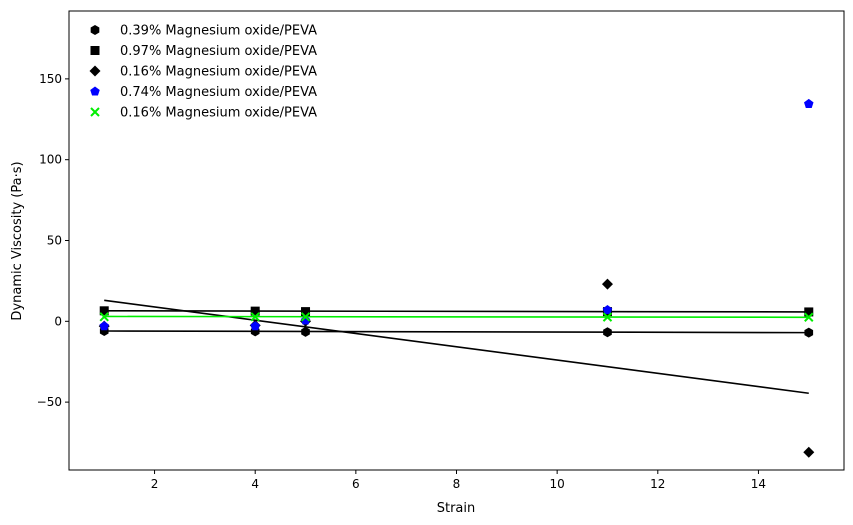  Describe the element at coordinates (218, 113) in the screenshot. I see `legend-label-series-5: 0.16% Magnesium oxide/PEVA` at that location.